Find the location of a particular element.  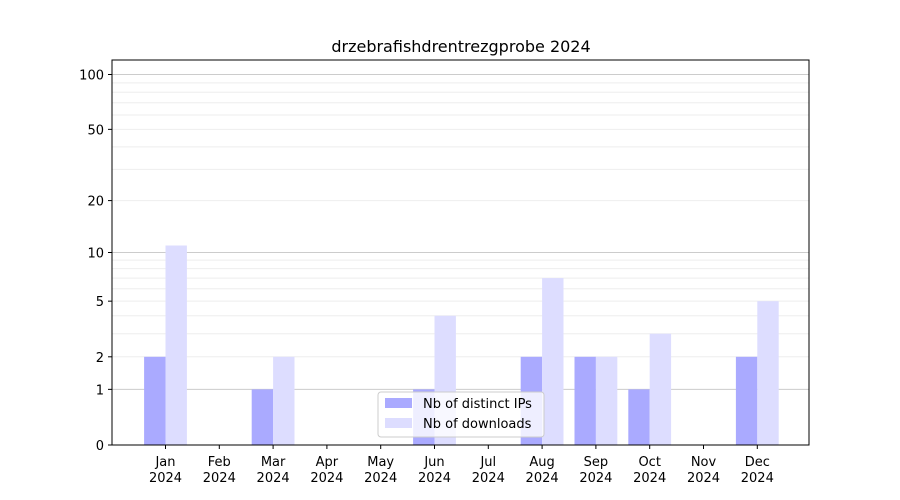

x-tick-label: Dec 2024 is located at coordinates (757, 470).